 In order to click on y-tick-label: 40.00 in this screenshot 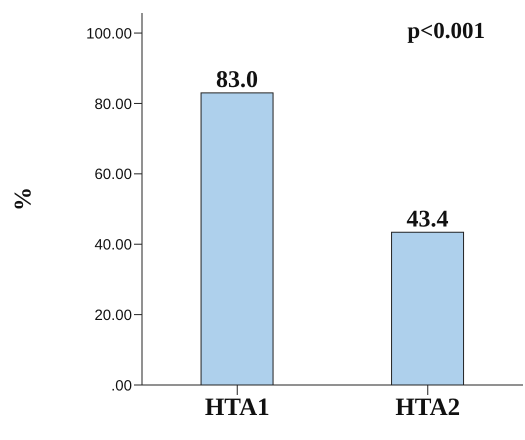, I will do `click(113, 245)`.